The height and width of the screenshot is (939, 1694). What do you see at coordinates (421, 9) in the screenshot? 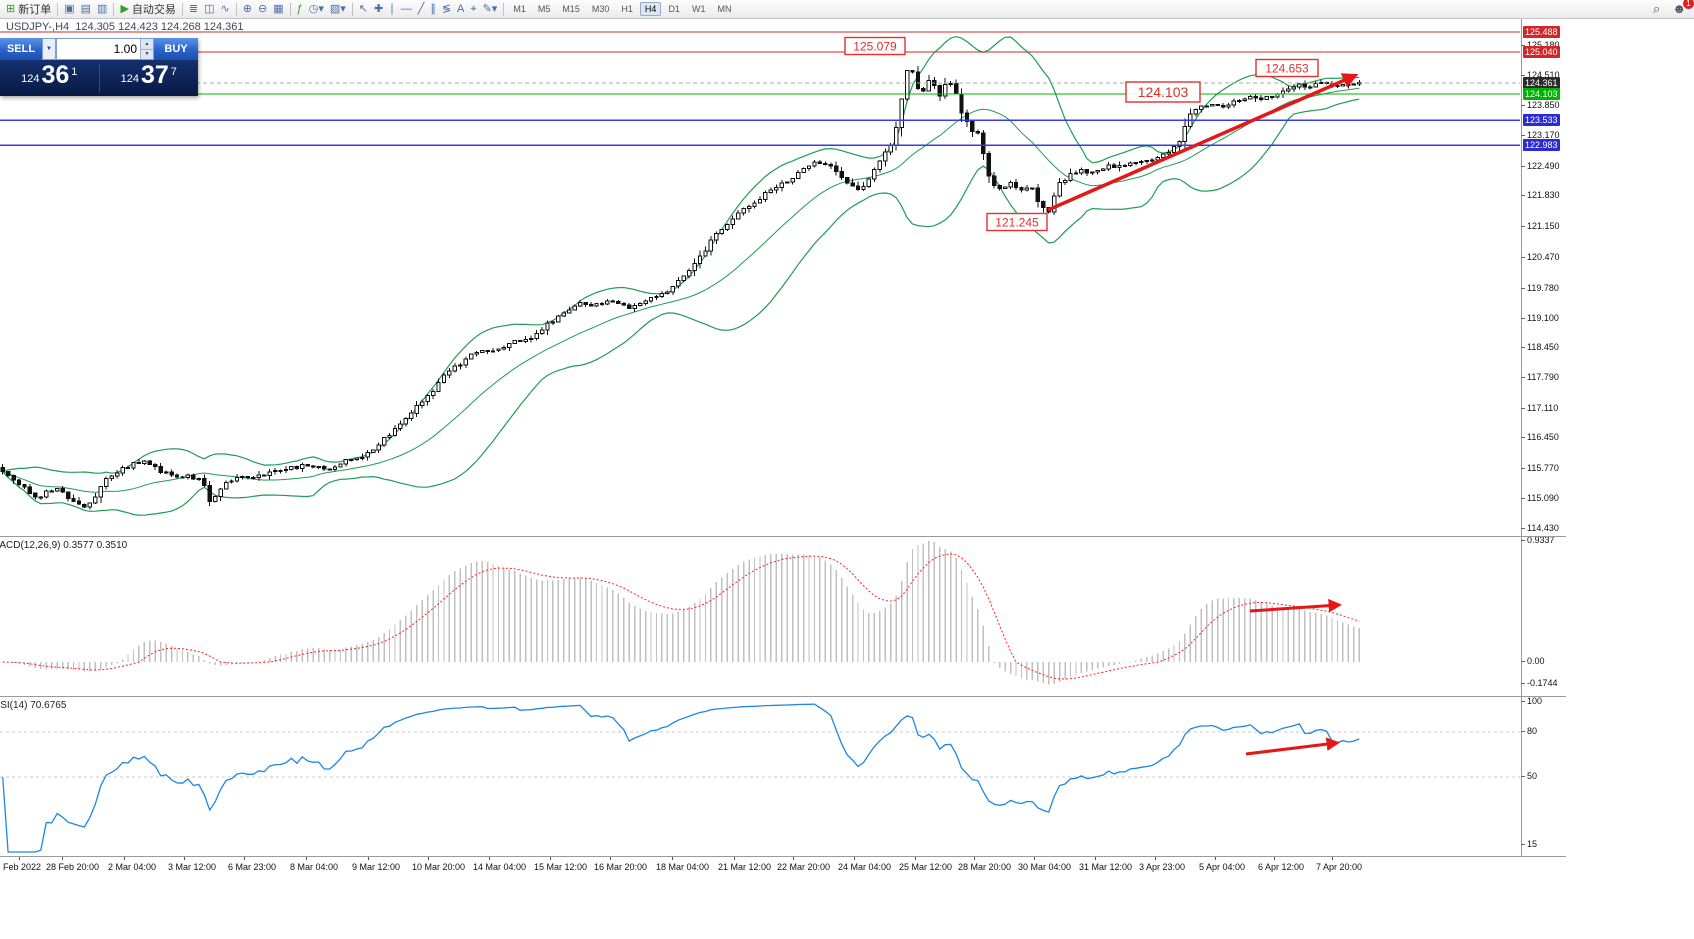
I see `trendline-button: ╱` at bounding box center [421, 9].